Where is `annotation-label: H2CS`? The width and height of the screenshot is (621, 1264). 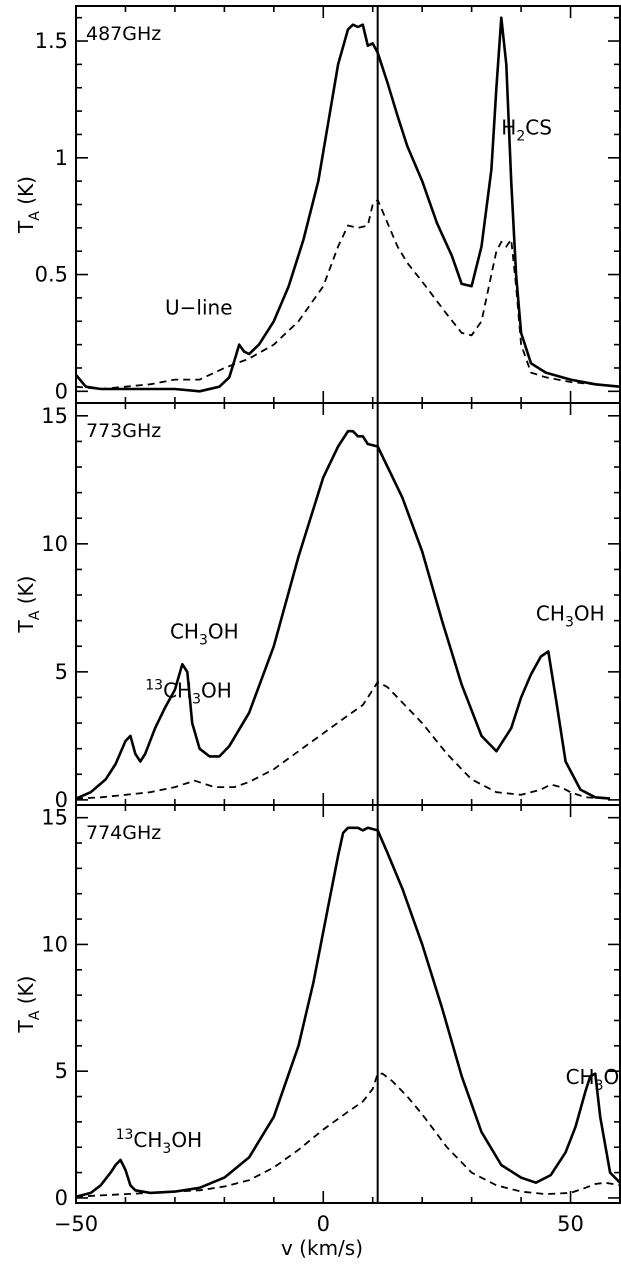
annotation-label: H2CS is located at coordinates (526, 129).